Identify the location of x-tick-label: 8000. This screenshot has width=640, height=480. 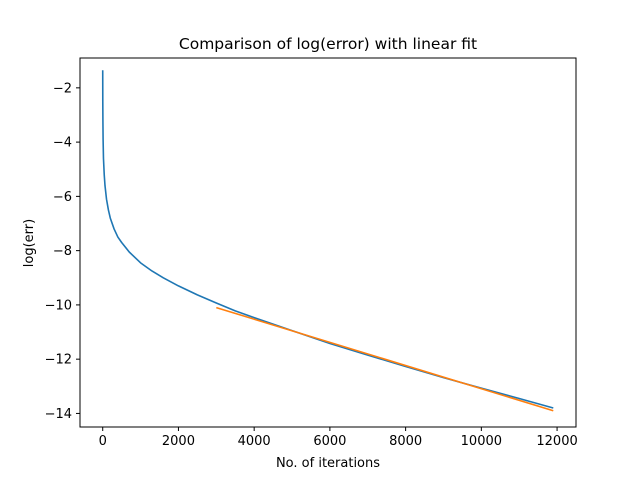
(405, 441).